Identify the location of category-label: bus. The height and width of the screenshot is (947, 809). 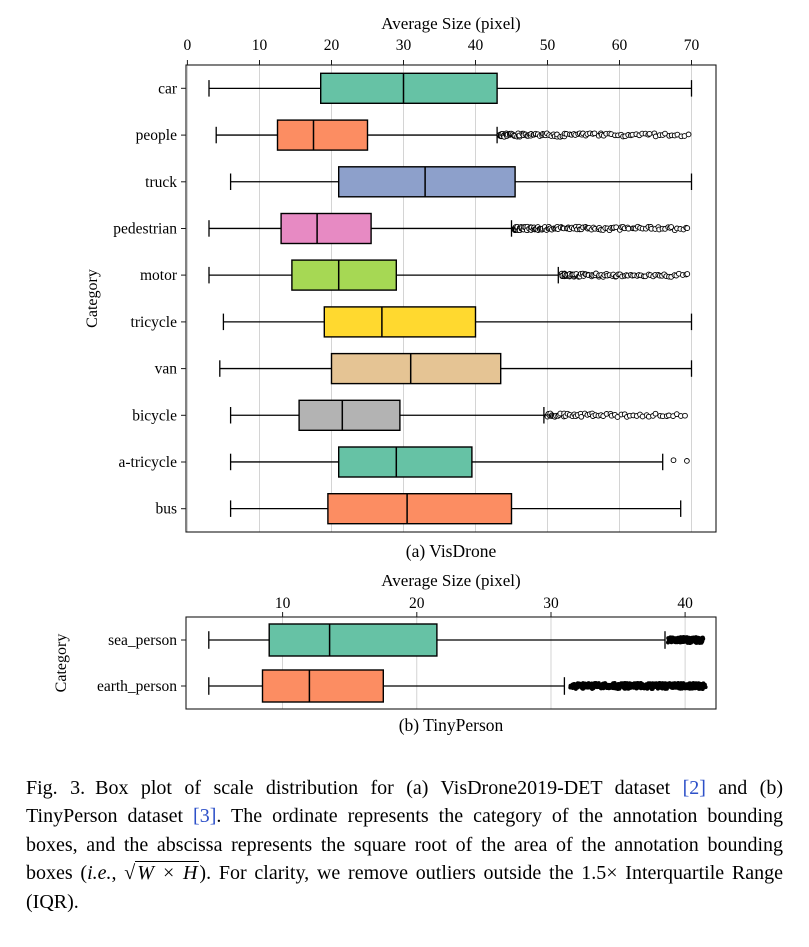
(166, 509).